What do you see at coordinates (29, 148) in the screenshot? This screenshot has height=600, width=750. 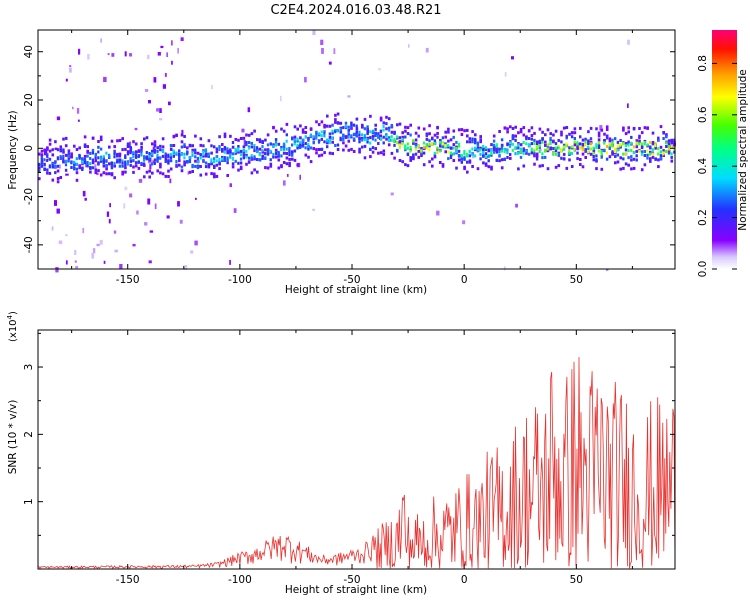 I see `y-tick-label: 0` at bounding box center [29, 148].